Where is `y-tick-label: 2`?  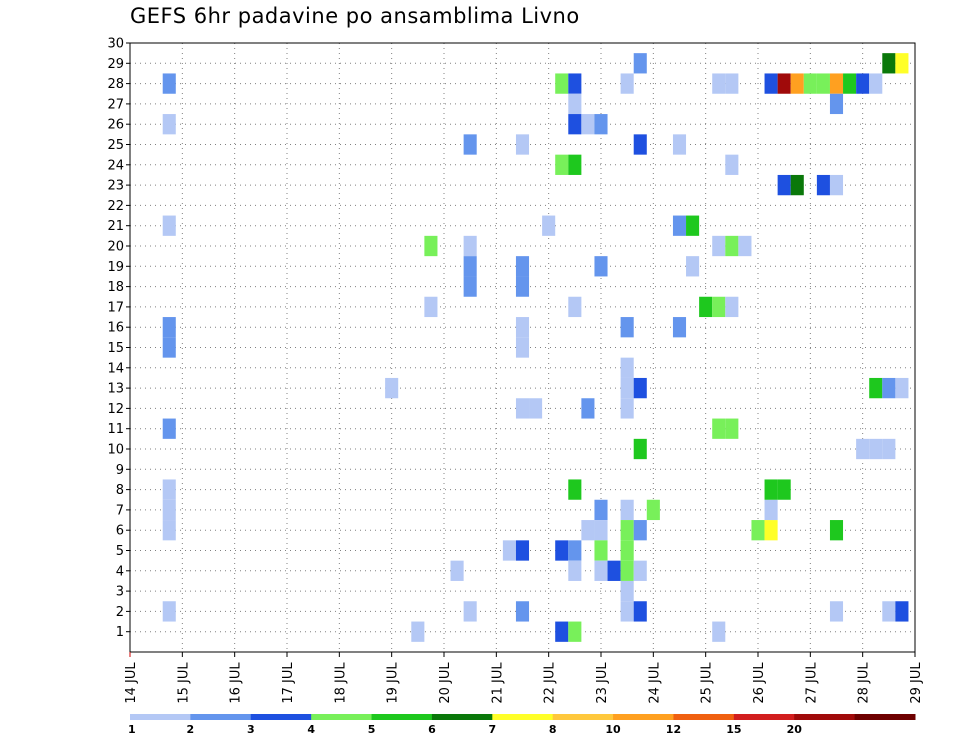
y-tick-label: 2 is located at coordinates (120, 612).